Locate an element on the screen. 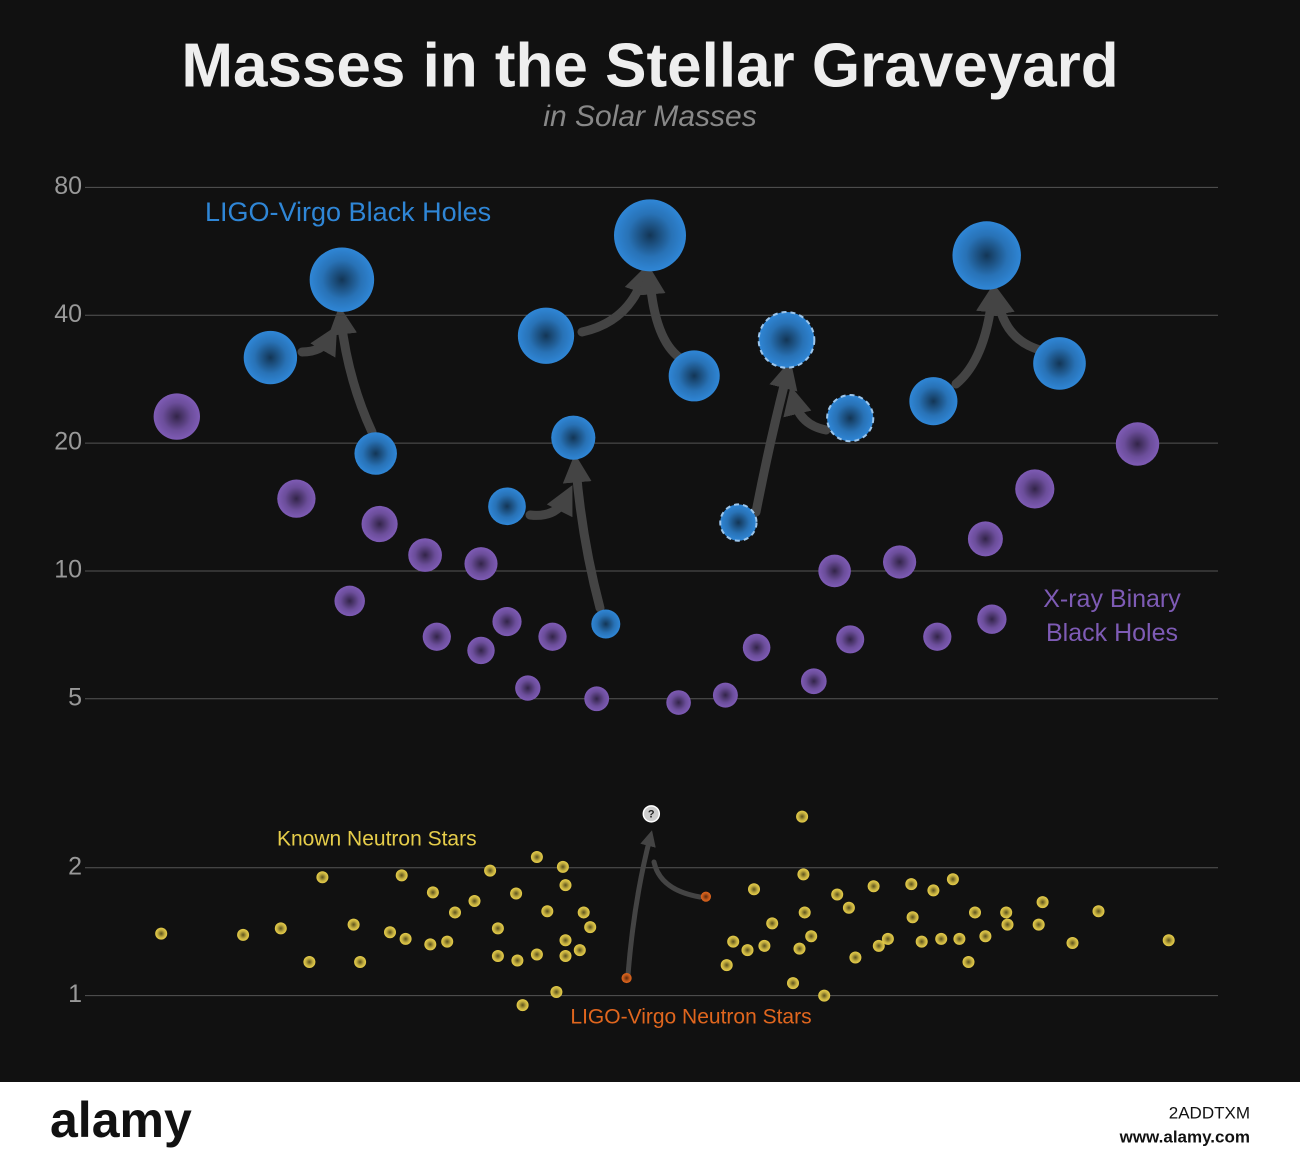 The width and height of the screenshot is (1300, 1172). chart-title: Masses in the Stellar Graveyard is located at coordinates (649, 65).